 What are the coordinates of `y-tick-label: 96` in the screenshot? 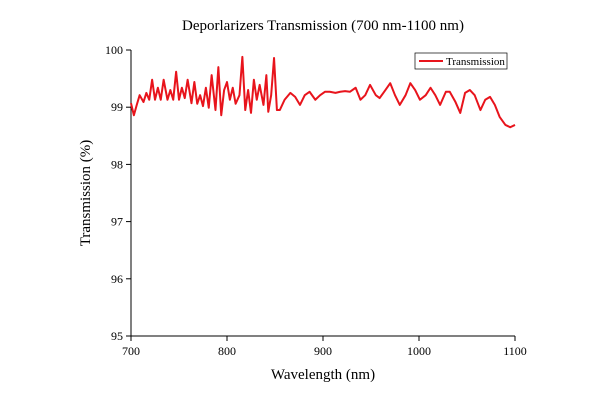 It's located at (117, 279).